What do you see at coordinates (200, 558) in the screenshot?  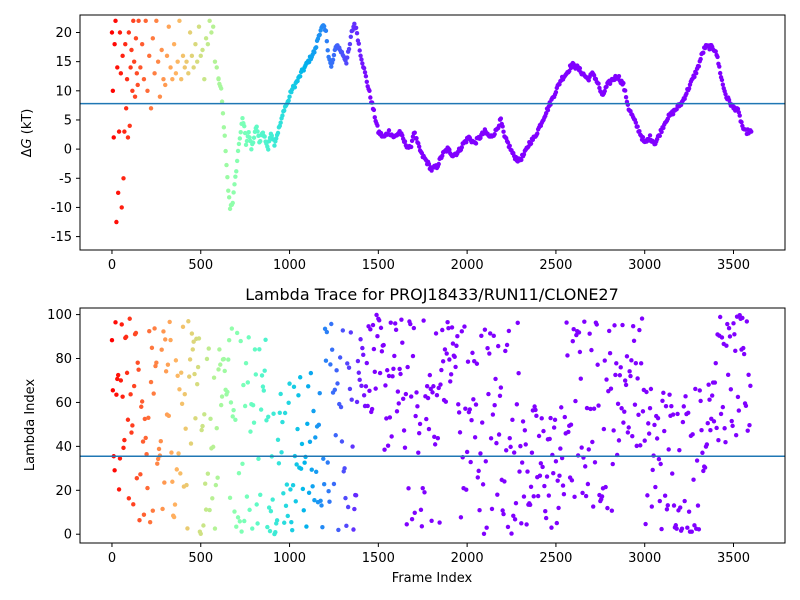 I see `x-tick-label: 500` at bounding box center [200, 558].